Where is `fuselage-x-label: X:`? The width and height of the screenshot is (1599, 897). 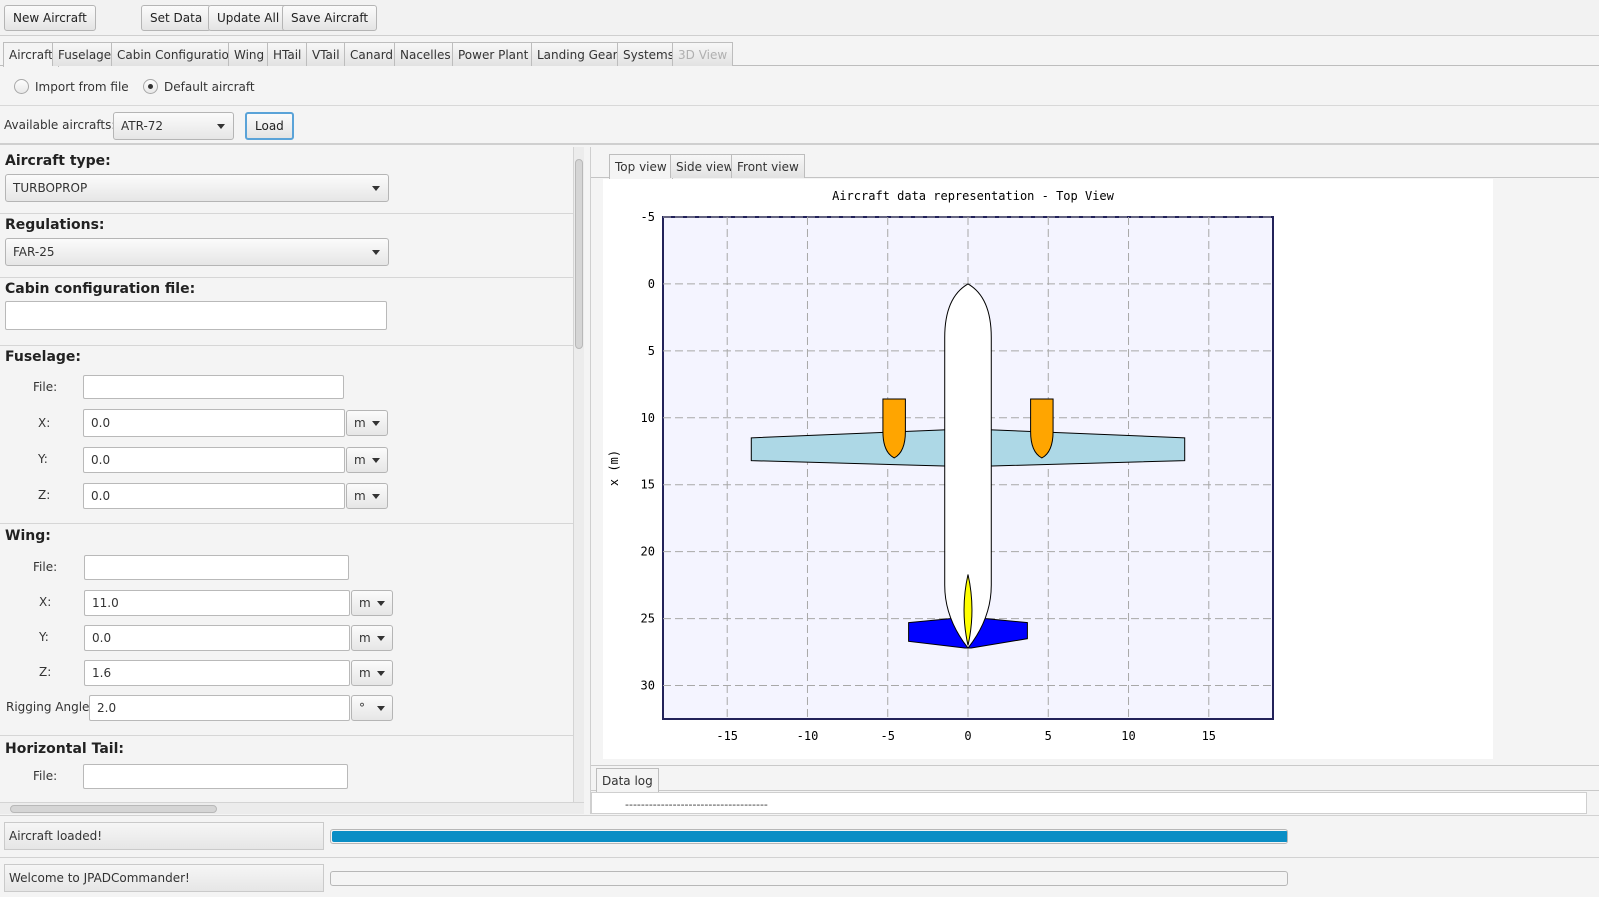 fuselage-x-label: X: is located at coordinates (44, 423).